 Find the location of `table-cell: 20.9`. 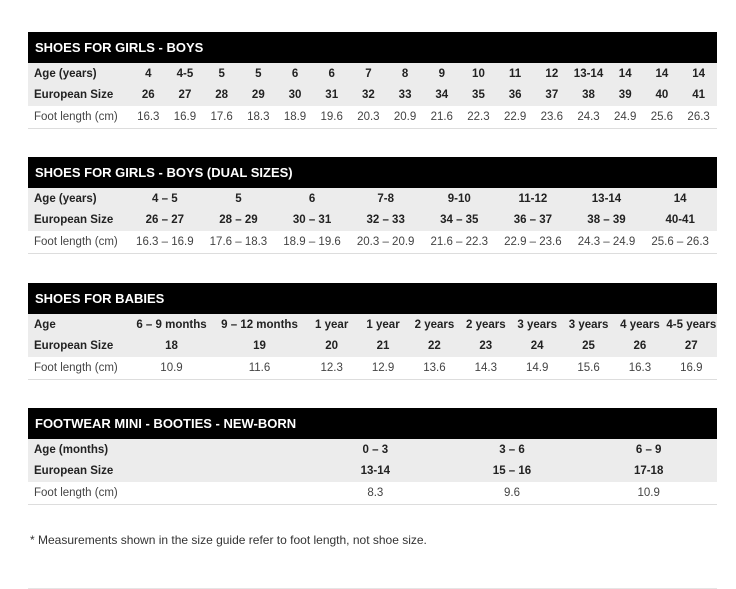

table-cell: 20.9 is located at coordinates (405, 117).